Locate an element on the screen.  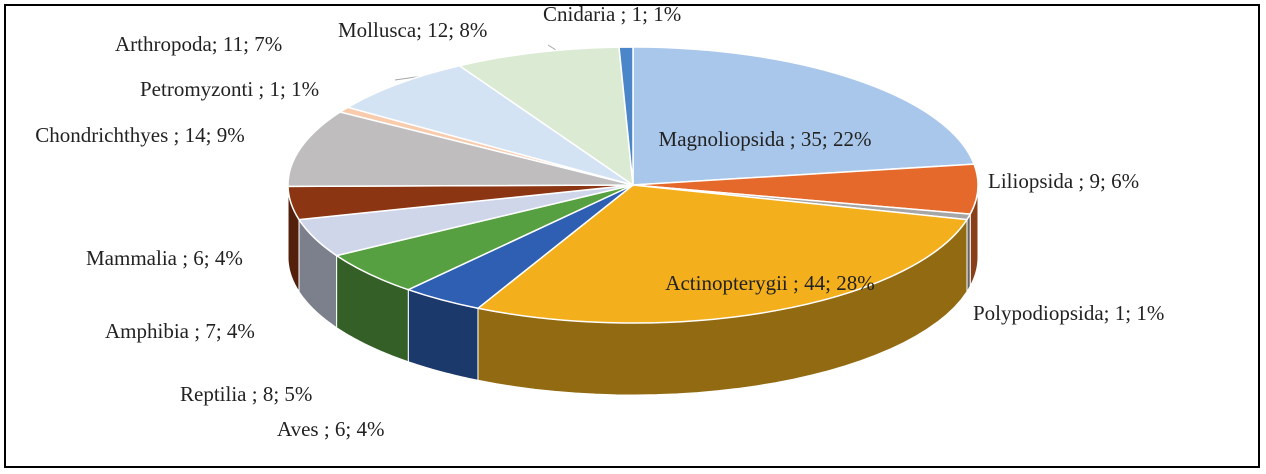
data-label: Polypodiopsida; 1; 1% is located at coordinates (1069, 313).